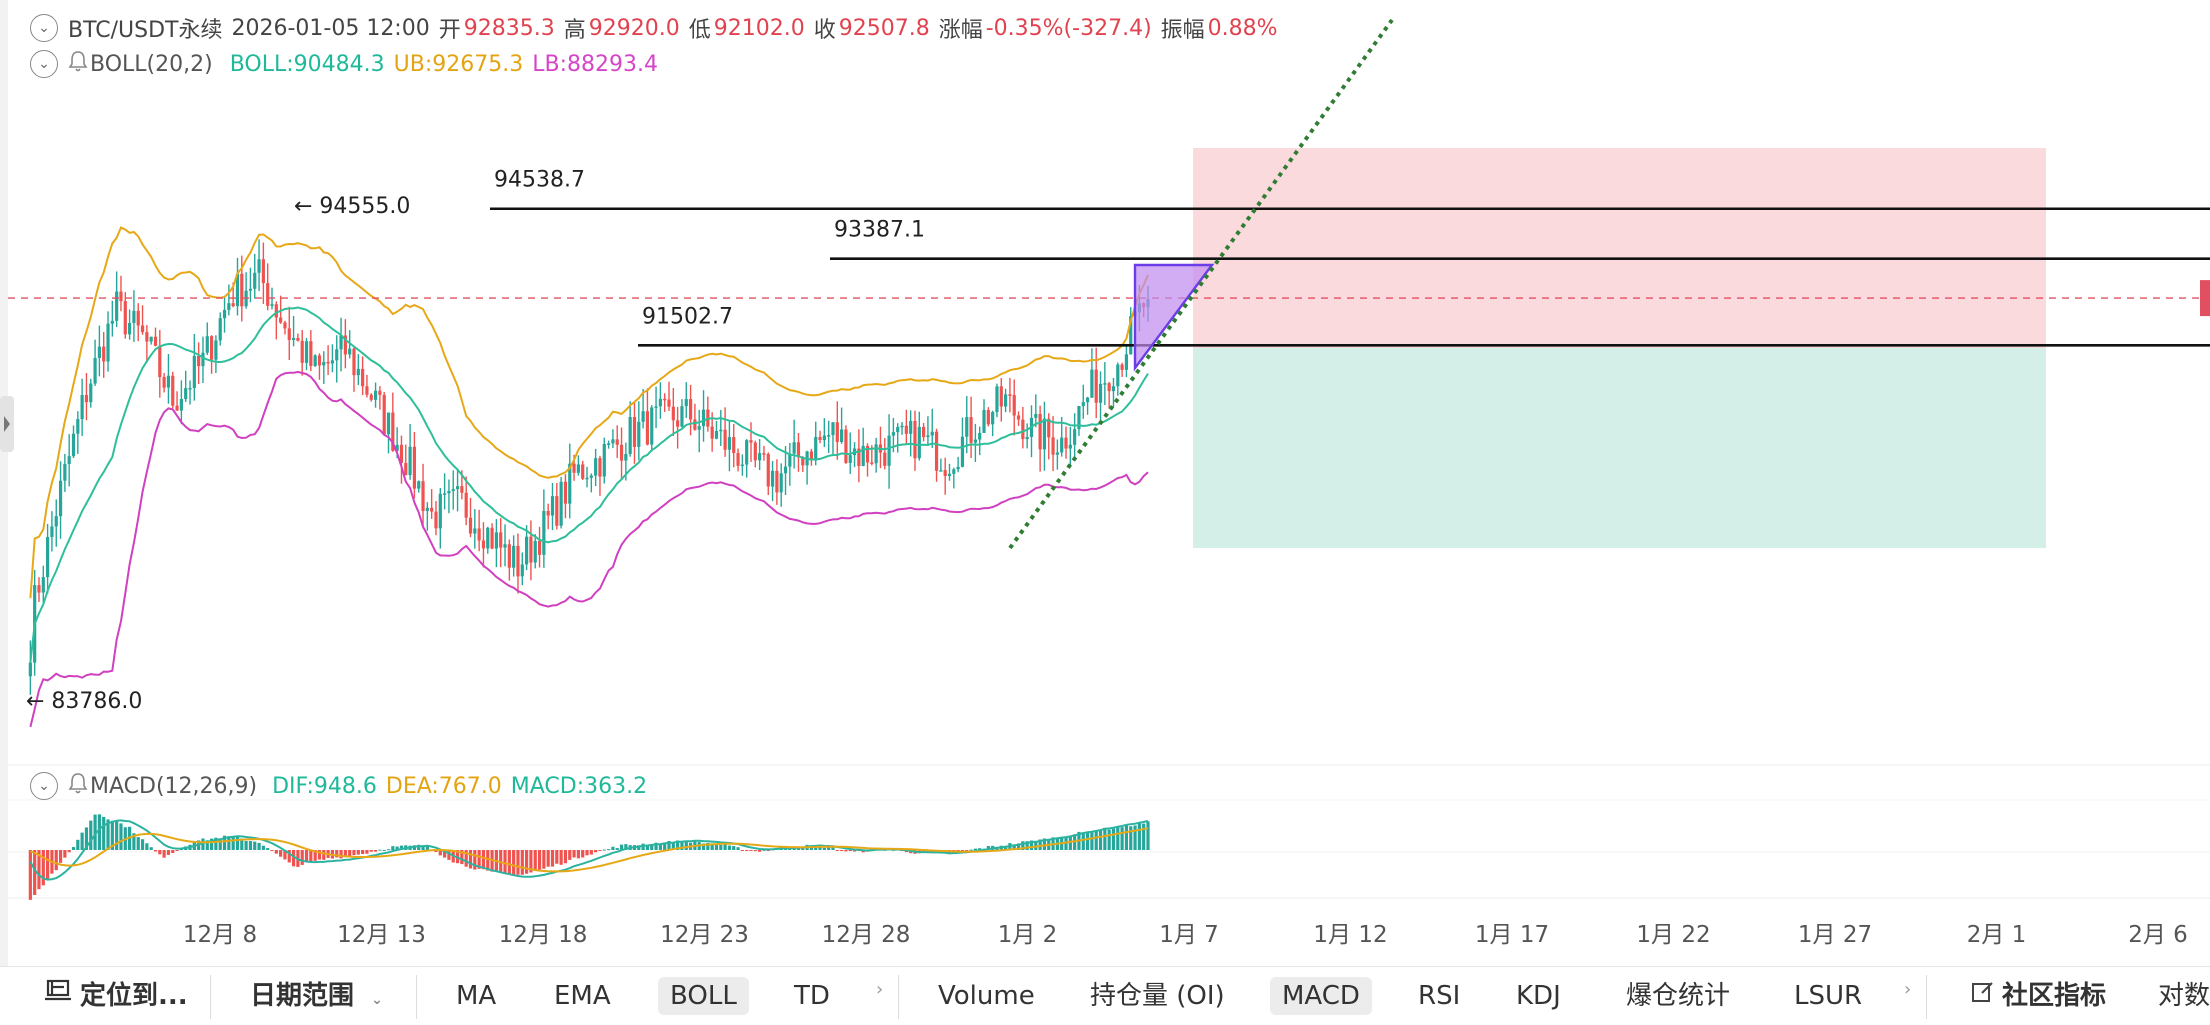  I want to click on price-level-label: 91502.7, so click(687, 316).